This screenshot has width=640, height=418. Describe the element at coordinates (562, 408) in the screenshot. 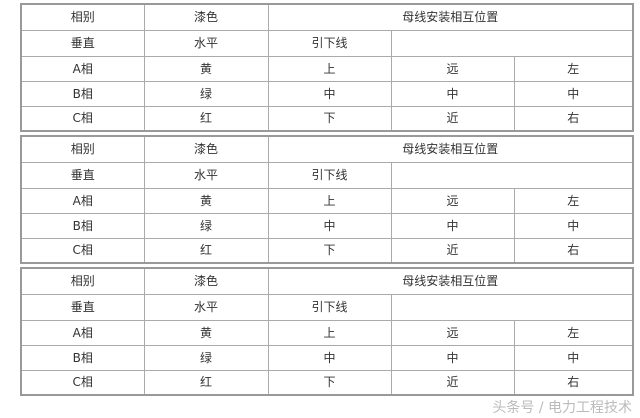

I see `watermark: 头条号 / 电力工程技术` at that location.